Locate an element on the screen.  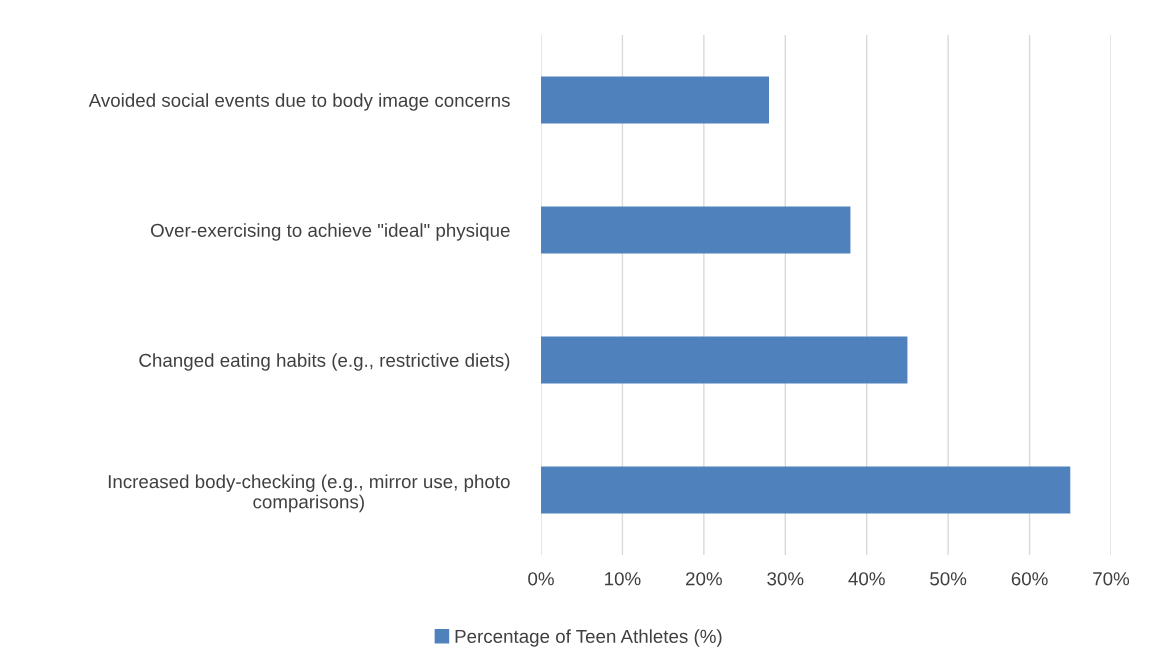
x-tick-label: 50% is located at coordinates (948, 579).